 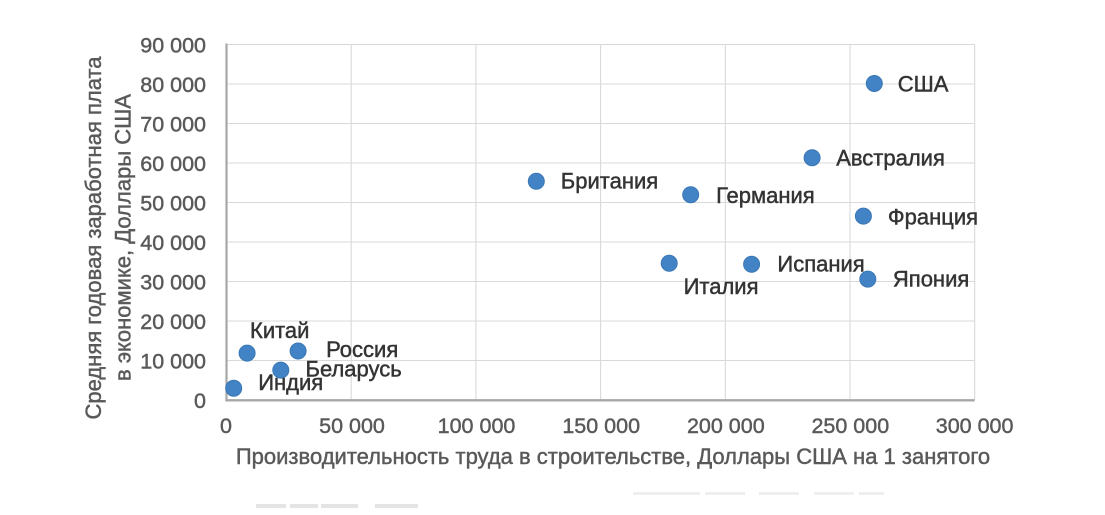 What do you see at coordinates (890, 158) in the screenshot?
I see `svg-text: Австралия` at bounding box center [890, 158].